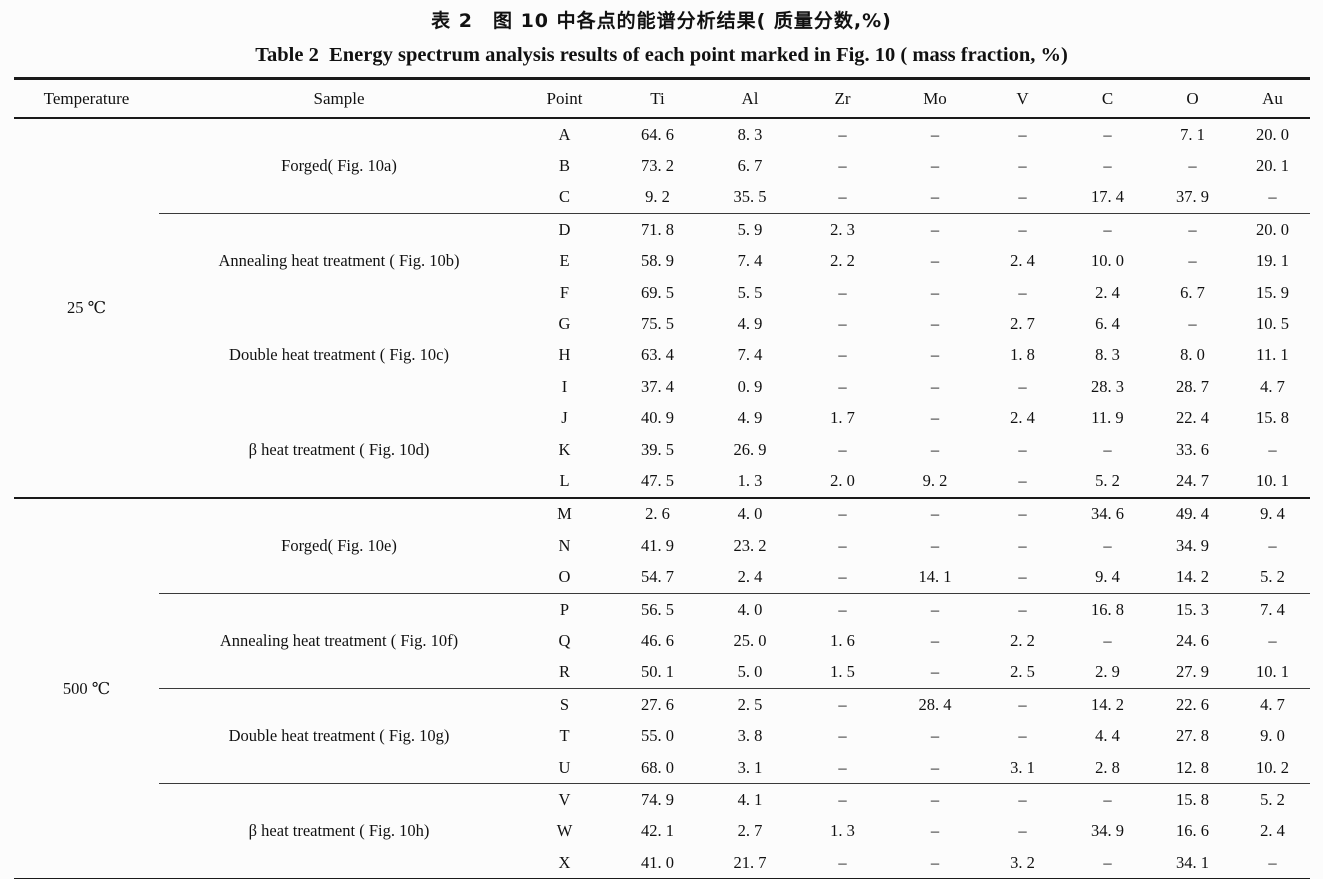 This screenshot has height=879, width=1323. What do you see at coordinates (1192, 355) in the screenshot?
I see `value-cell-o: 8. 0` at bounding box center [1192, 355].